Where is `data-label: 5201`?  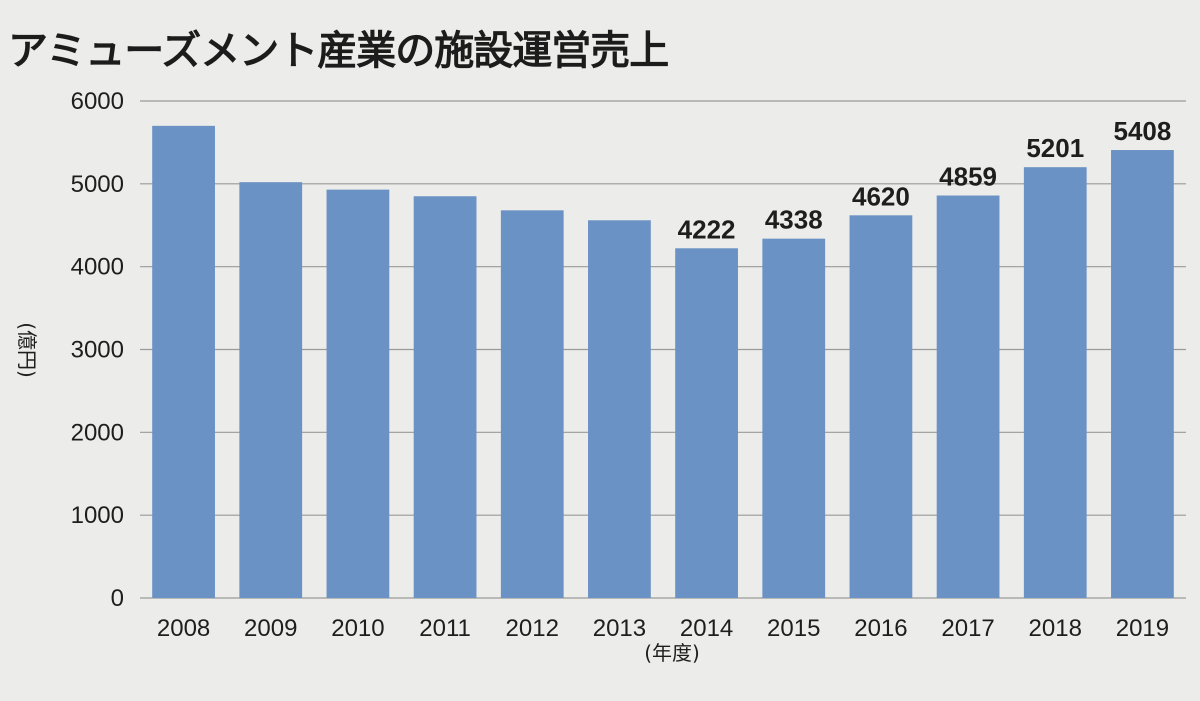 data-label: 5201 is located at coordinates (1055, 148).